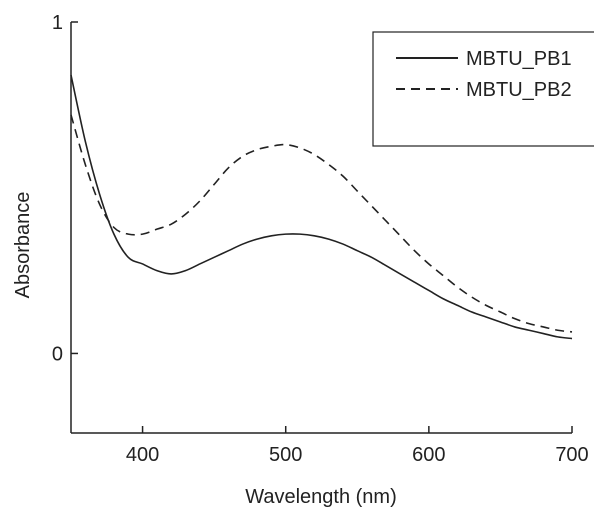 This screenshot has width=594, height=508. I want to click on y-tick-label-0: 0, so click(57, 354).